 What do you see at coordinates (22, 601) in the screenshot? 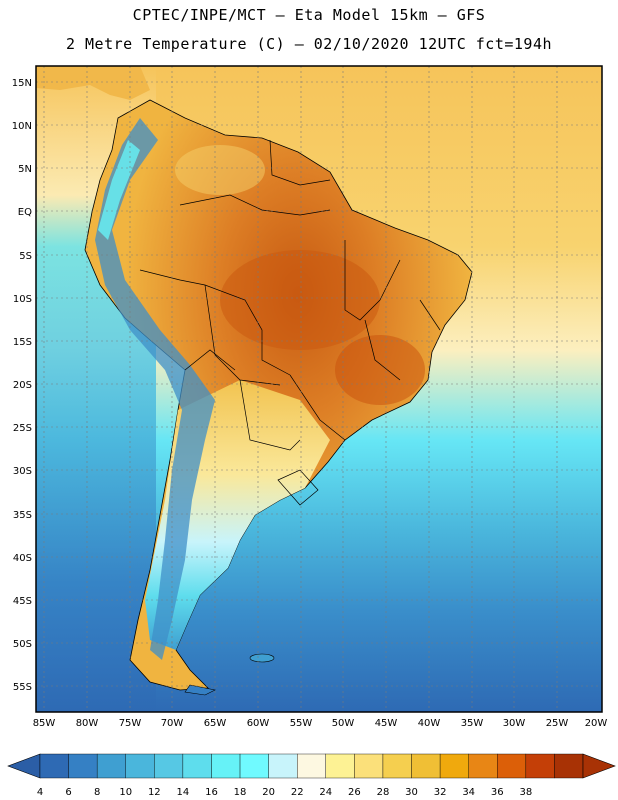
I see `lat-label: 45S` at bounding box center [22, 601].